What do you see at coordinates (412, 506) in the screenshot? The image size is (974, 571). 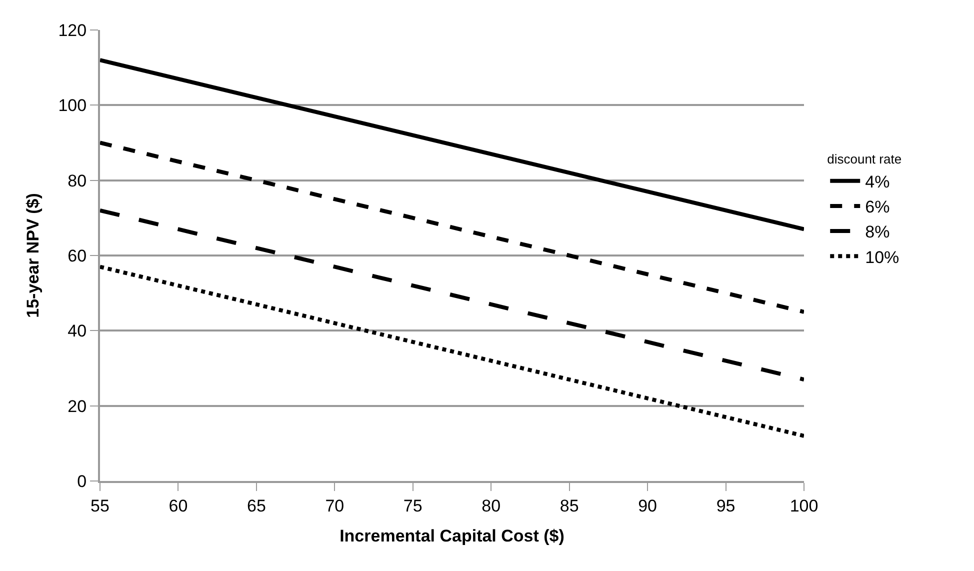 I see `x-tick-label: 75` at bounding box center [412, 506].